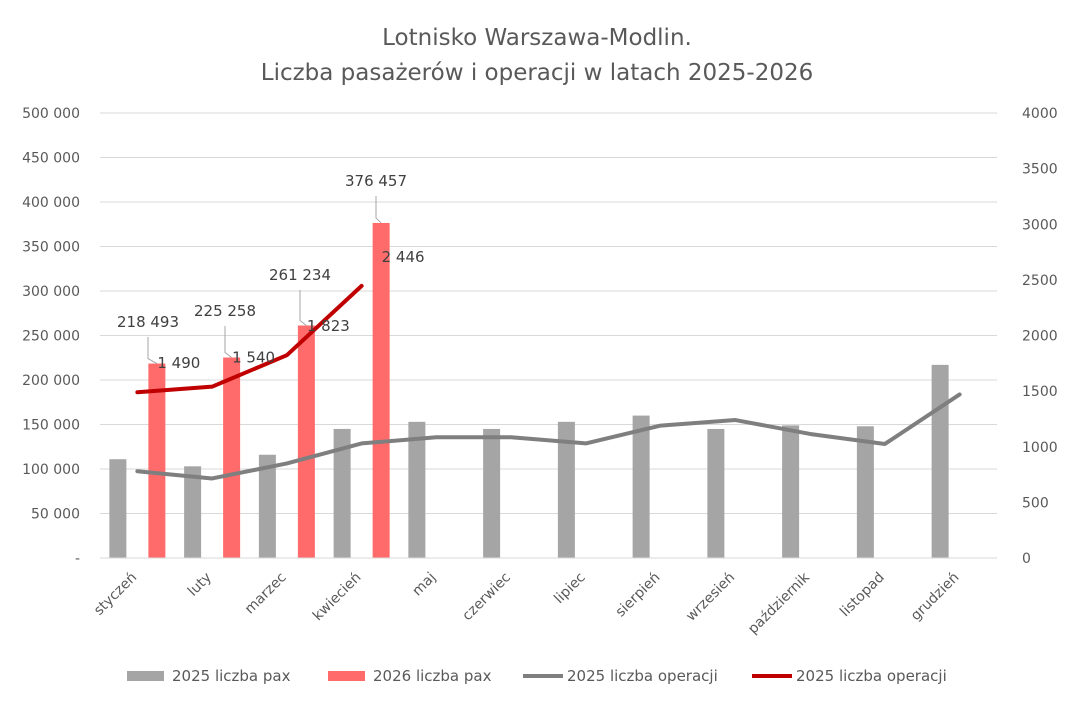 This screenshot has width=1074, height=709. I want to click on y-right-tick-label: 3500, so click(1040, 170).